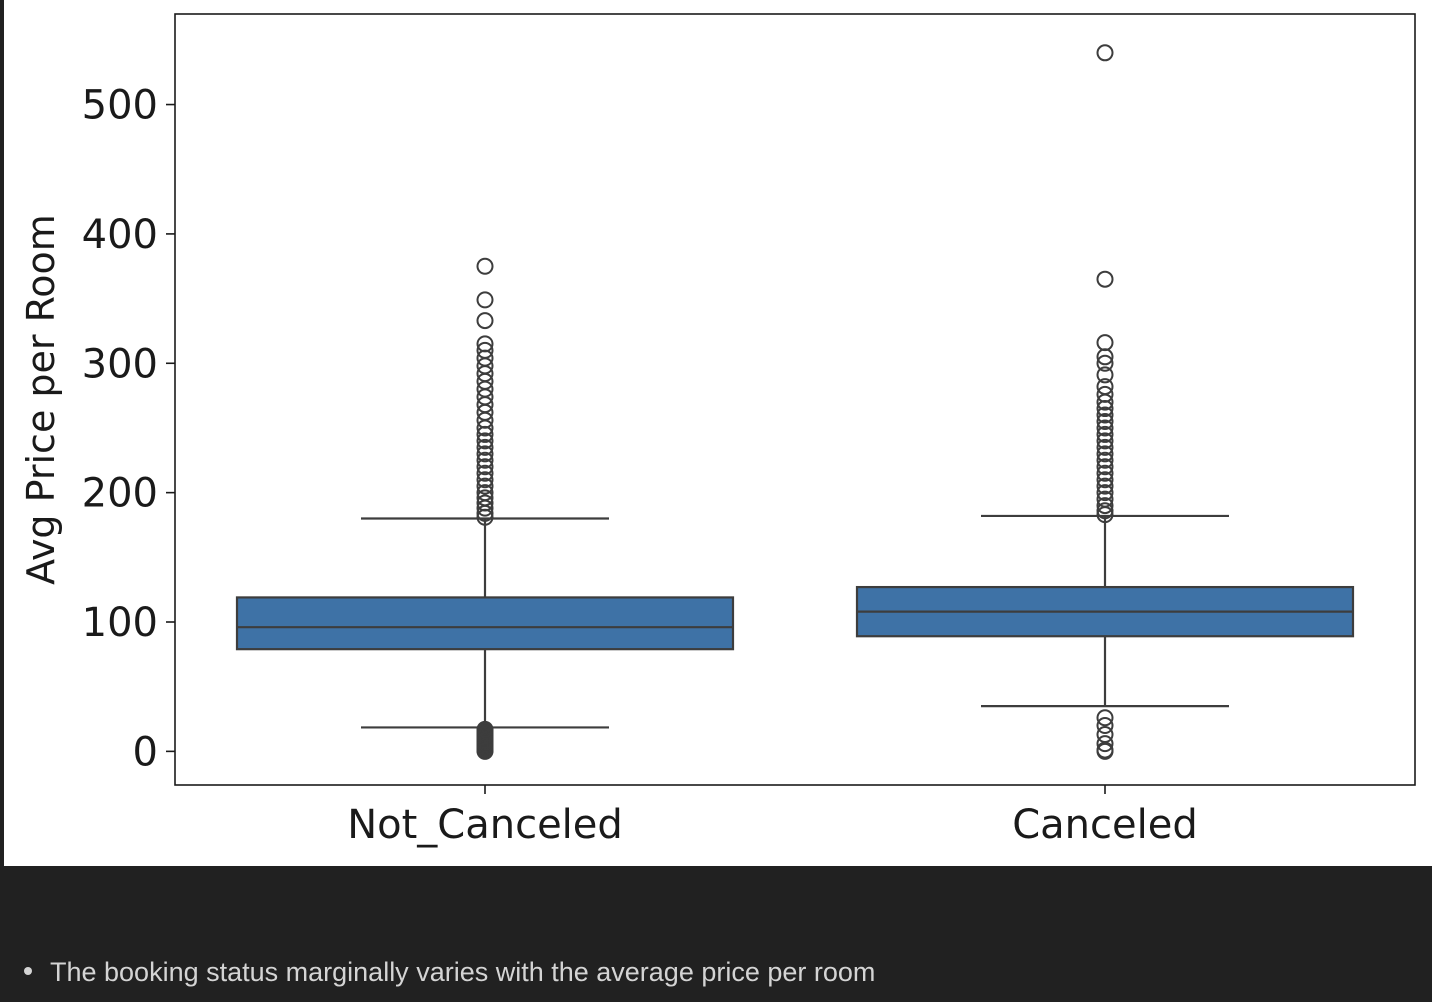  What do you see at coordinates (145, 752) in the screenshot?
I see `y-tick-label: 0` at bounding box center [145, 752].